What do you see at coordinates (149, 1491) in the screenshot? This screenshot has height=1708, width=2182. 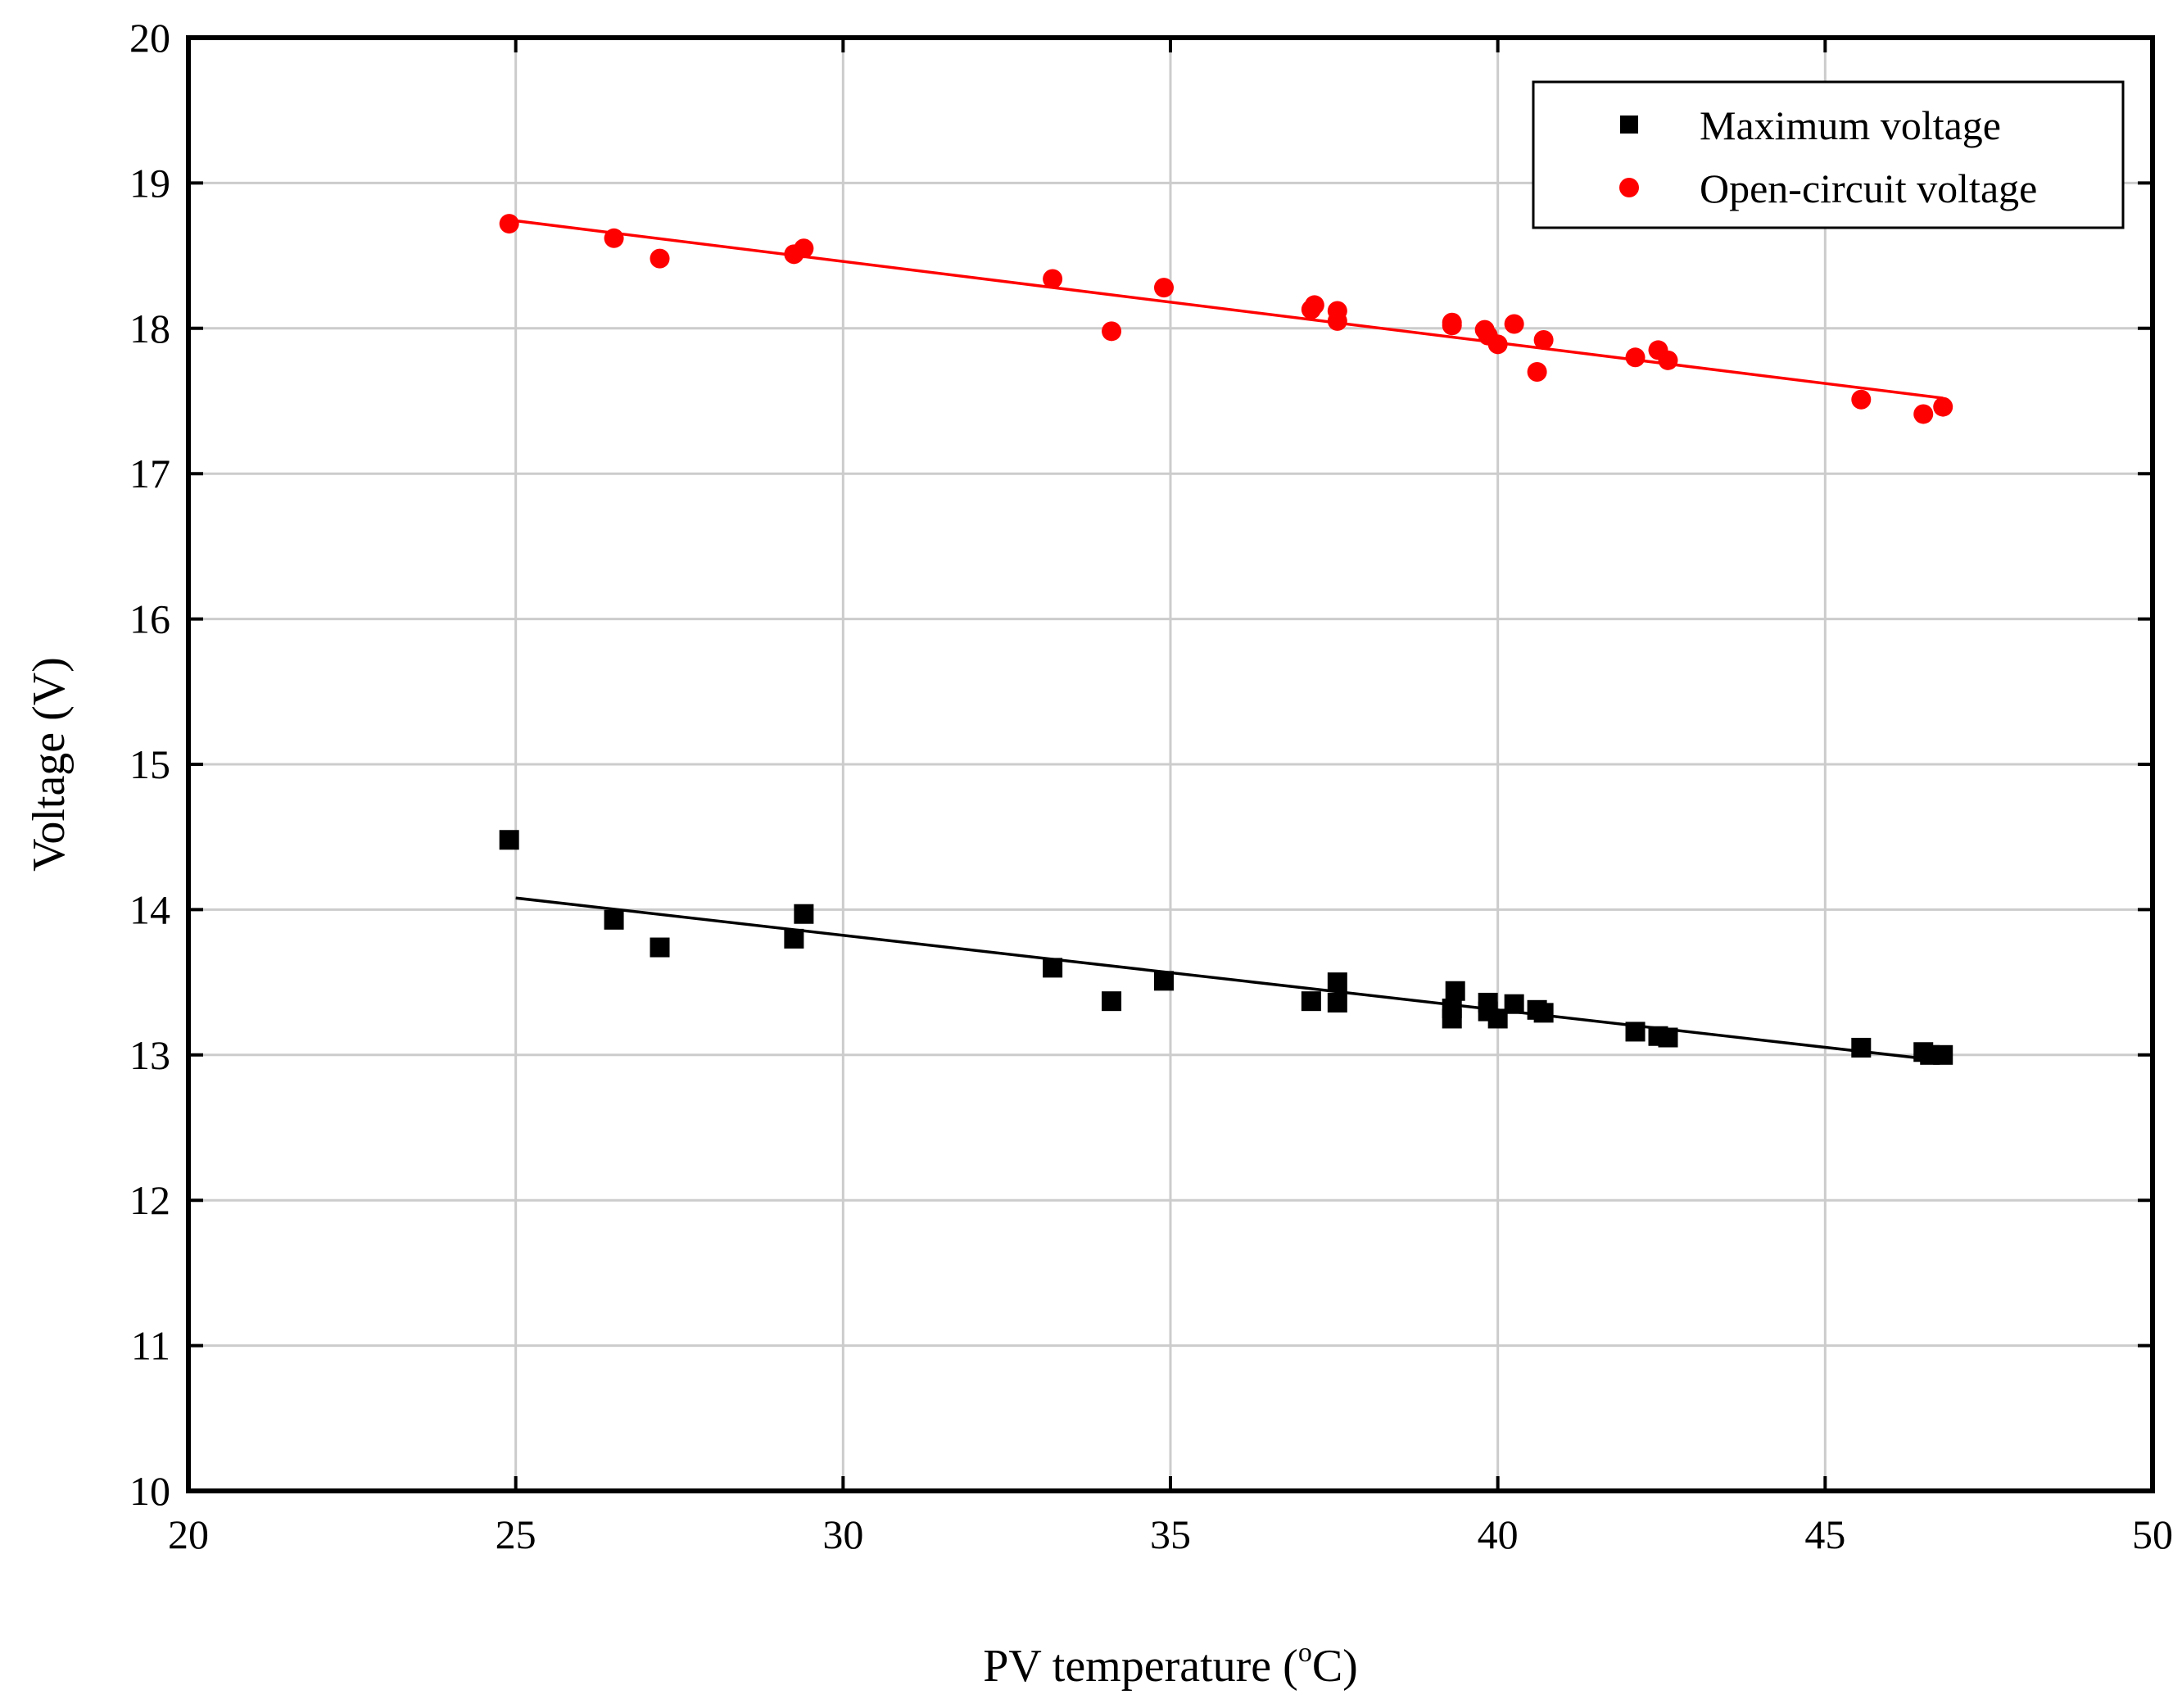 I see `y-tick-label: 10` at bounding box center [149, 1491].